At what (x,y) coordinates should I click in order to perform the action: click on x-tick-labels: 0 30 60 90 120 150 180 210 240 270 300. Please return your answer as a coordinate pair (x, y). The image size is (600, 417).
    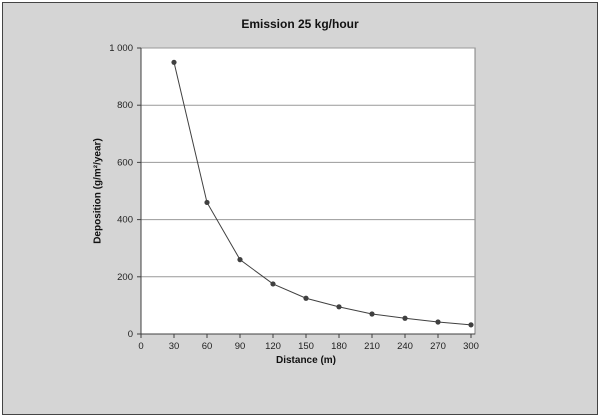
    Looking at the image, I should click on (308, 346).